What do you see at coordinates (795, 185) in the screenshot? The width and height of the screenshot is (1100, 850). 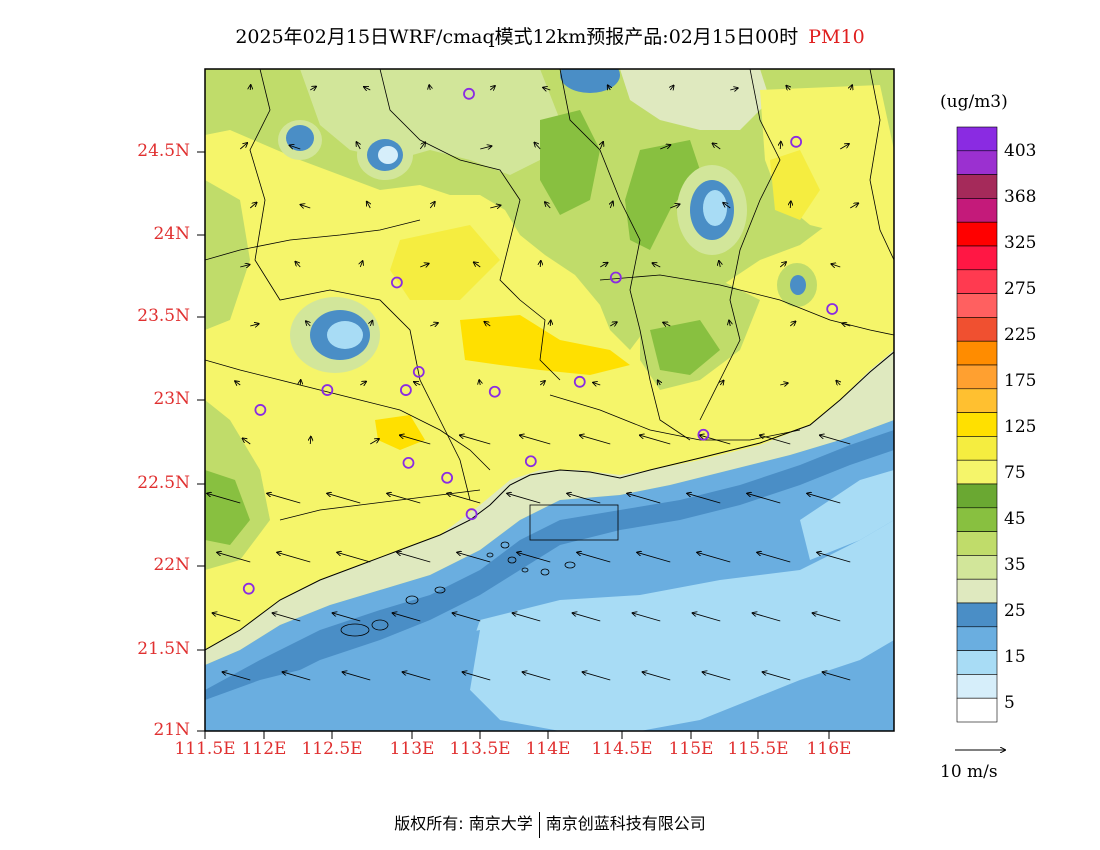 I see `northeast-yellow-patch` at bounding box center [795, 185].